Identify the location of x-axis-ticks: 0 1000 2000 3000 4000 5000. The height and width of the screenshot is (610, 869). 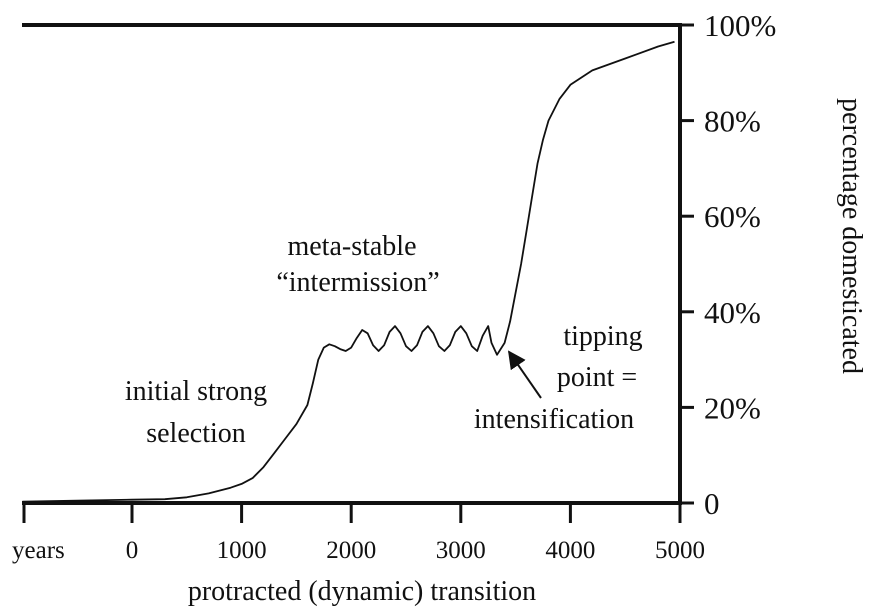
(363, 533).